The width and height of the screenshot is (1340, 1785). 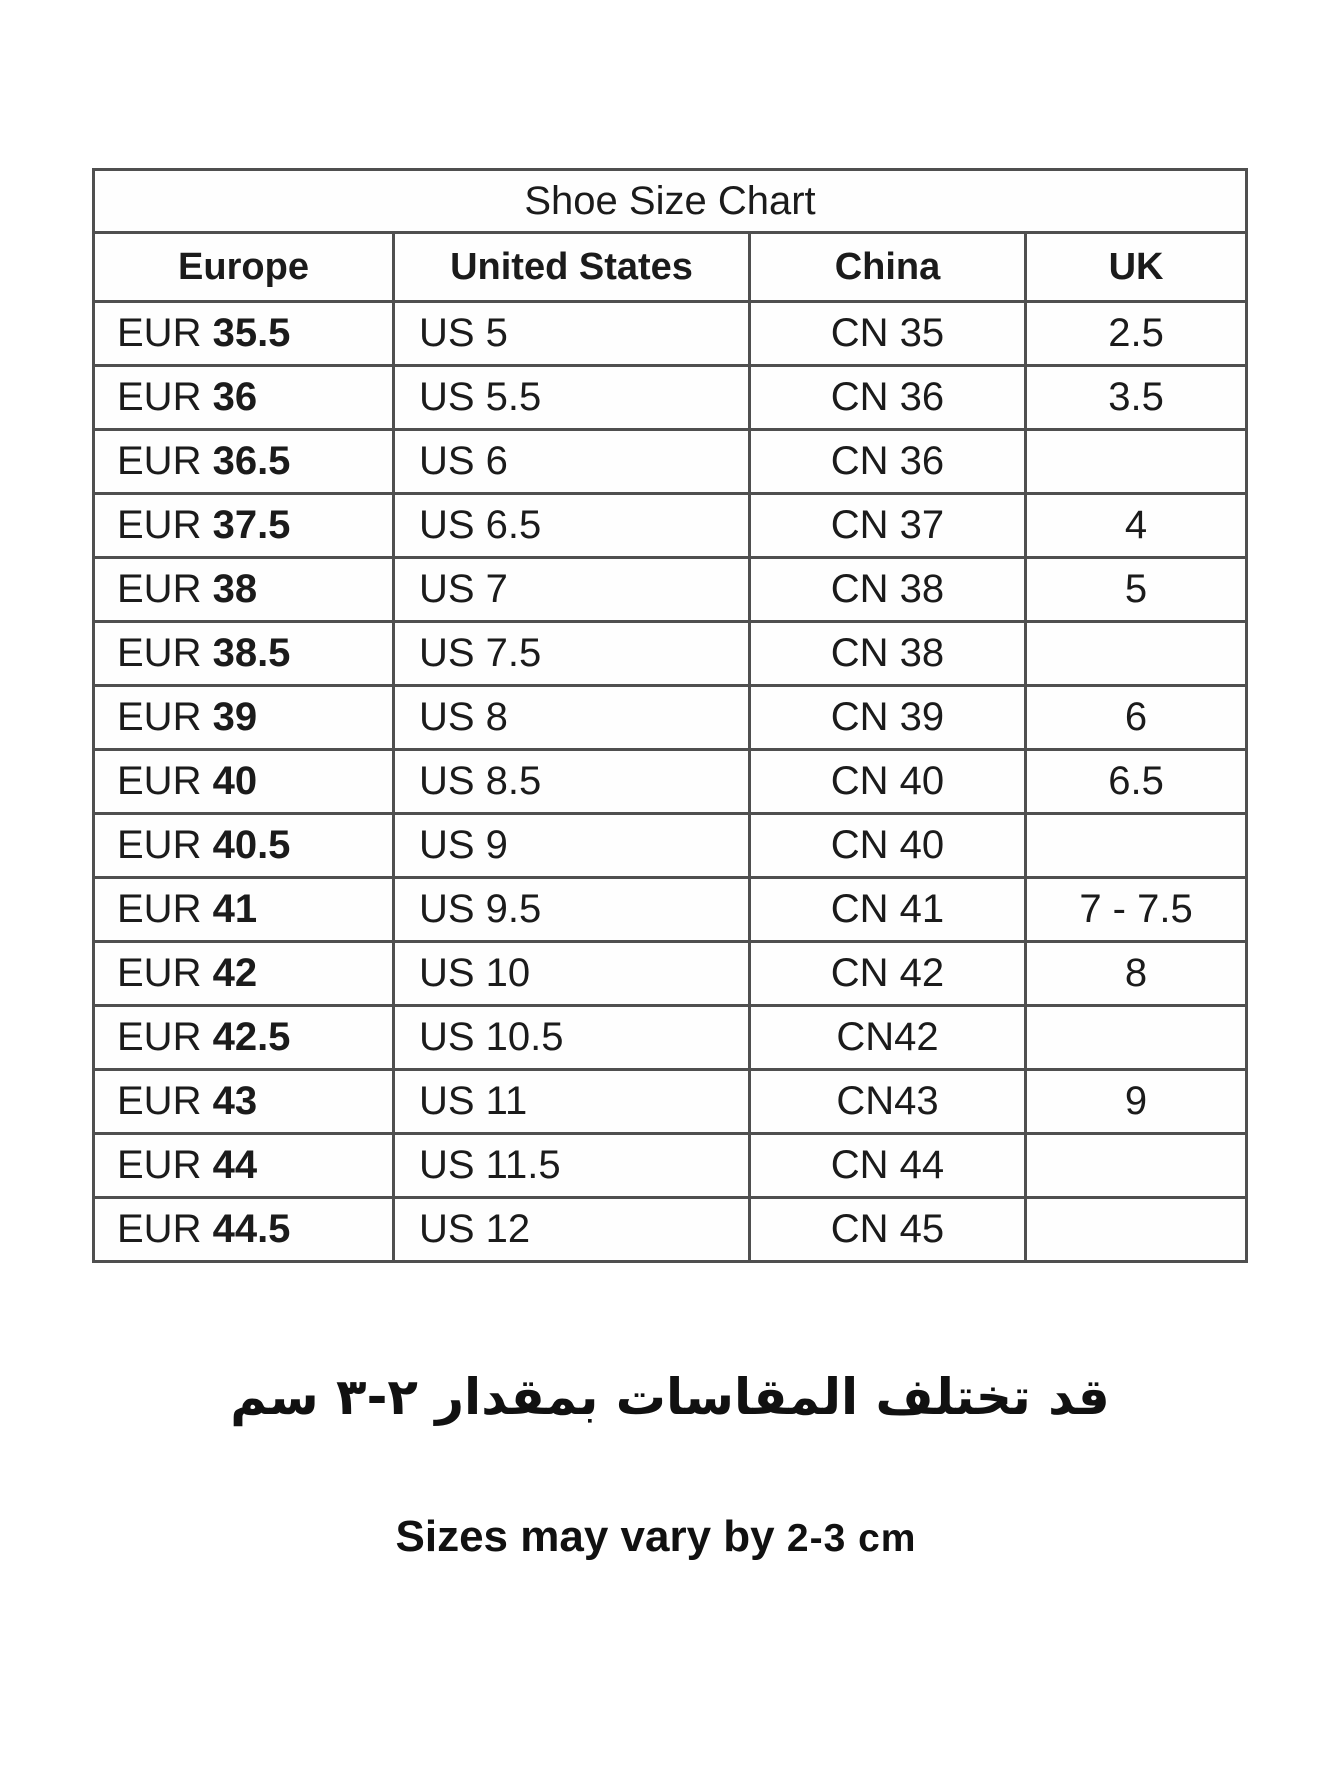 I want to click on table-title-row: Shoe Size Chart, so click(x=670, y=201).